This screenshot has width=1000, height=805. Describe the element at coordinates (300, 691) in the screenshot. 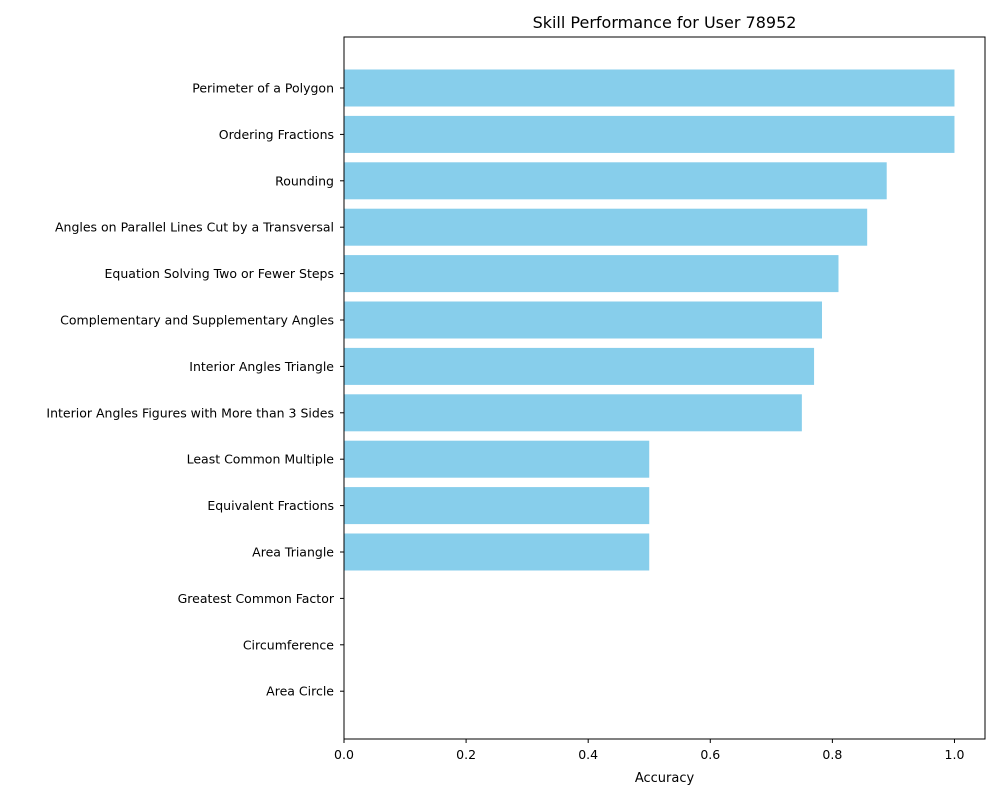

I see `category-label-13: Area Circle` at that location.